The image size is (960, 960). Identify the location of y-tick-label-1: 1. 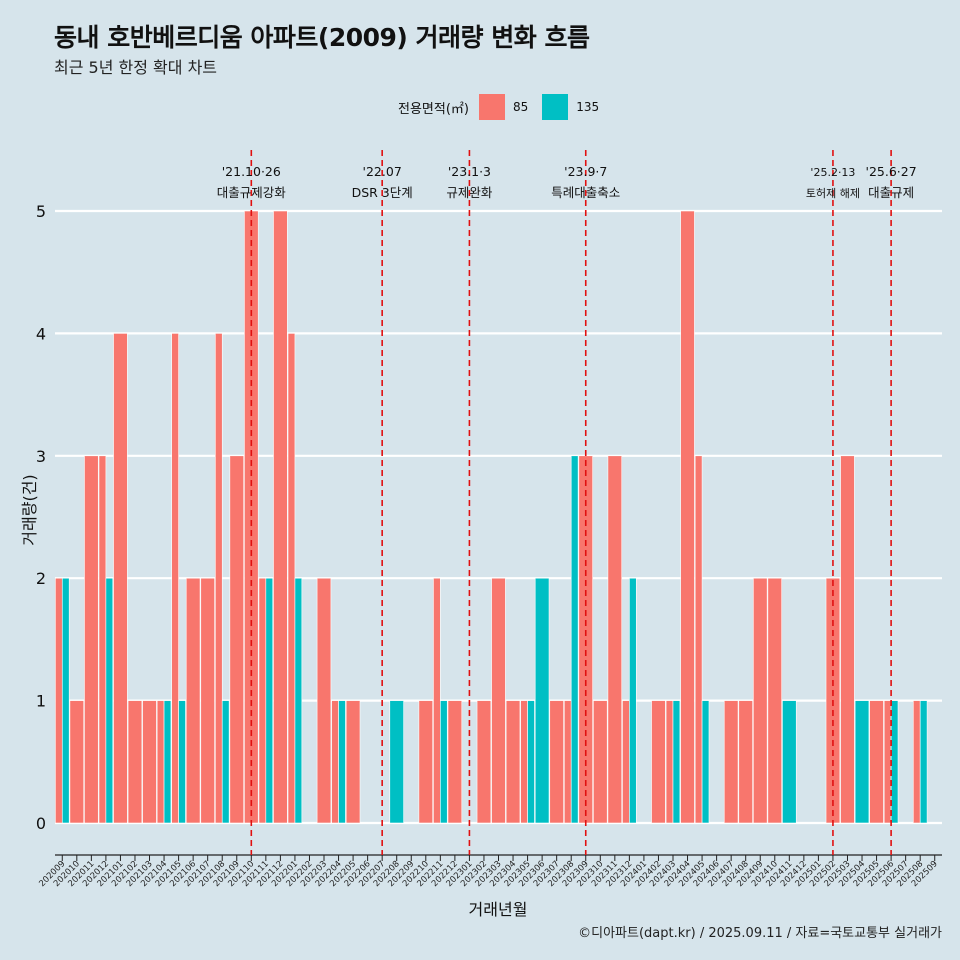
(41, 701).